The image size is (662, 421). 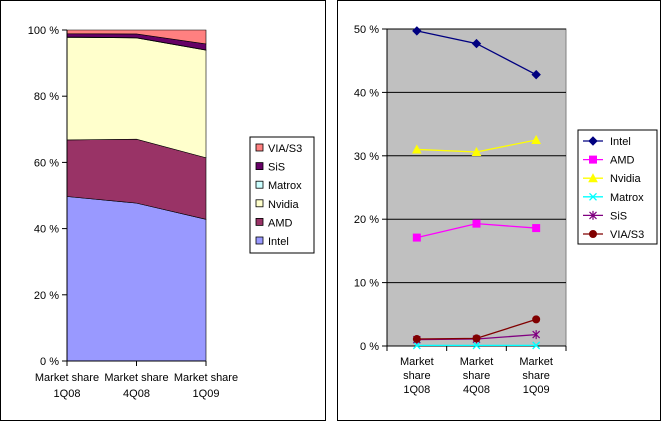 What do you see at coordinates (46, 97) in the screenshot?
I see `y-tick-label: 80 %` at bounding box center [46, 97].